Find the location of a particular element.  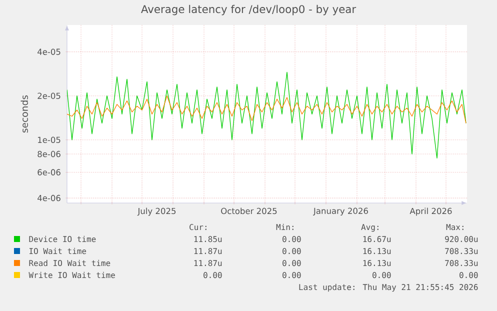

legend-label: Write IO Wait time is located at coordinates (71, 275).